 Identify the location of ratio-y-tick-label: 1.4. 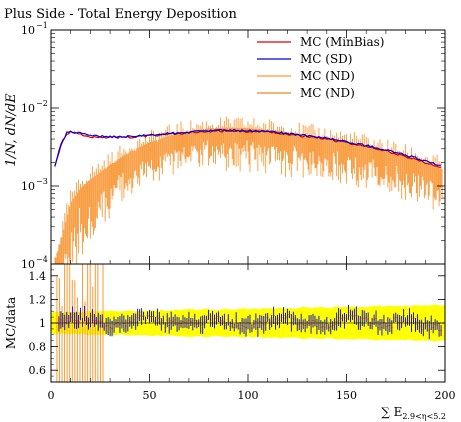
(38, 276).